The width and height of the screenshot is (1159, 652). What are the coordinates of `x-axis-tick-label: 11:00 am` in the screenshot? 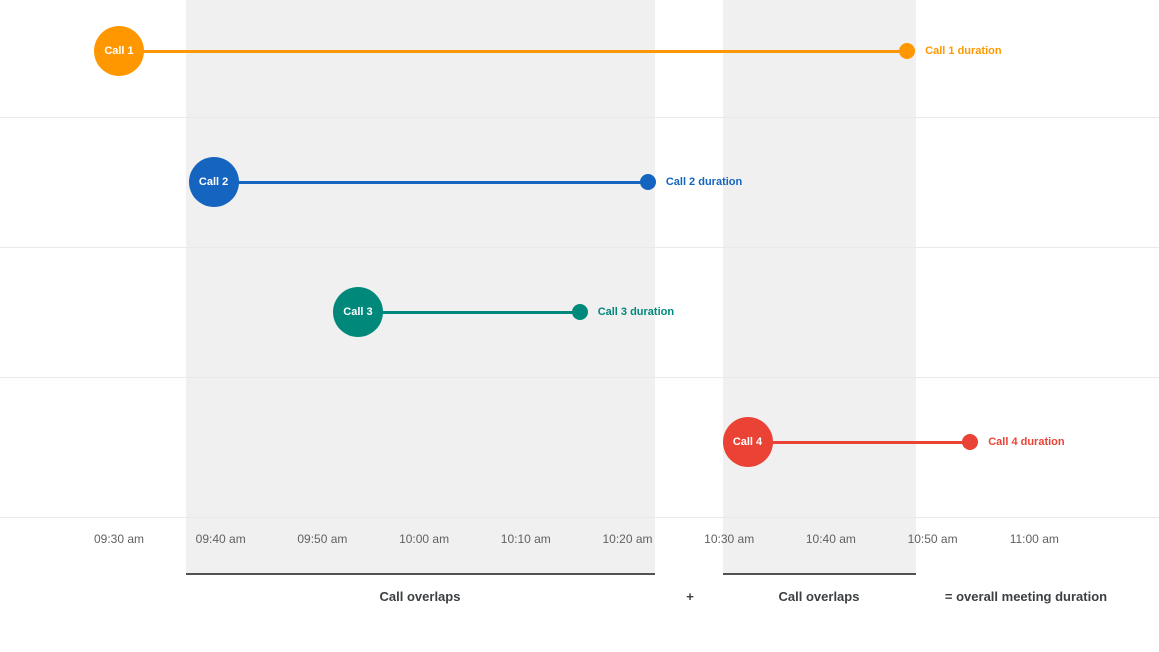 It's located at (1034, 539).